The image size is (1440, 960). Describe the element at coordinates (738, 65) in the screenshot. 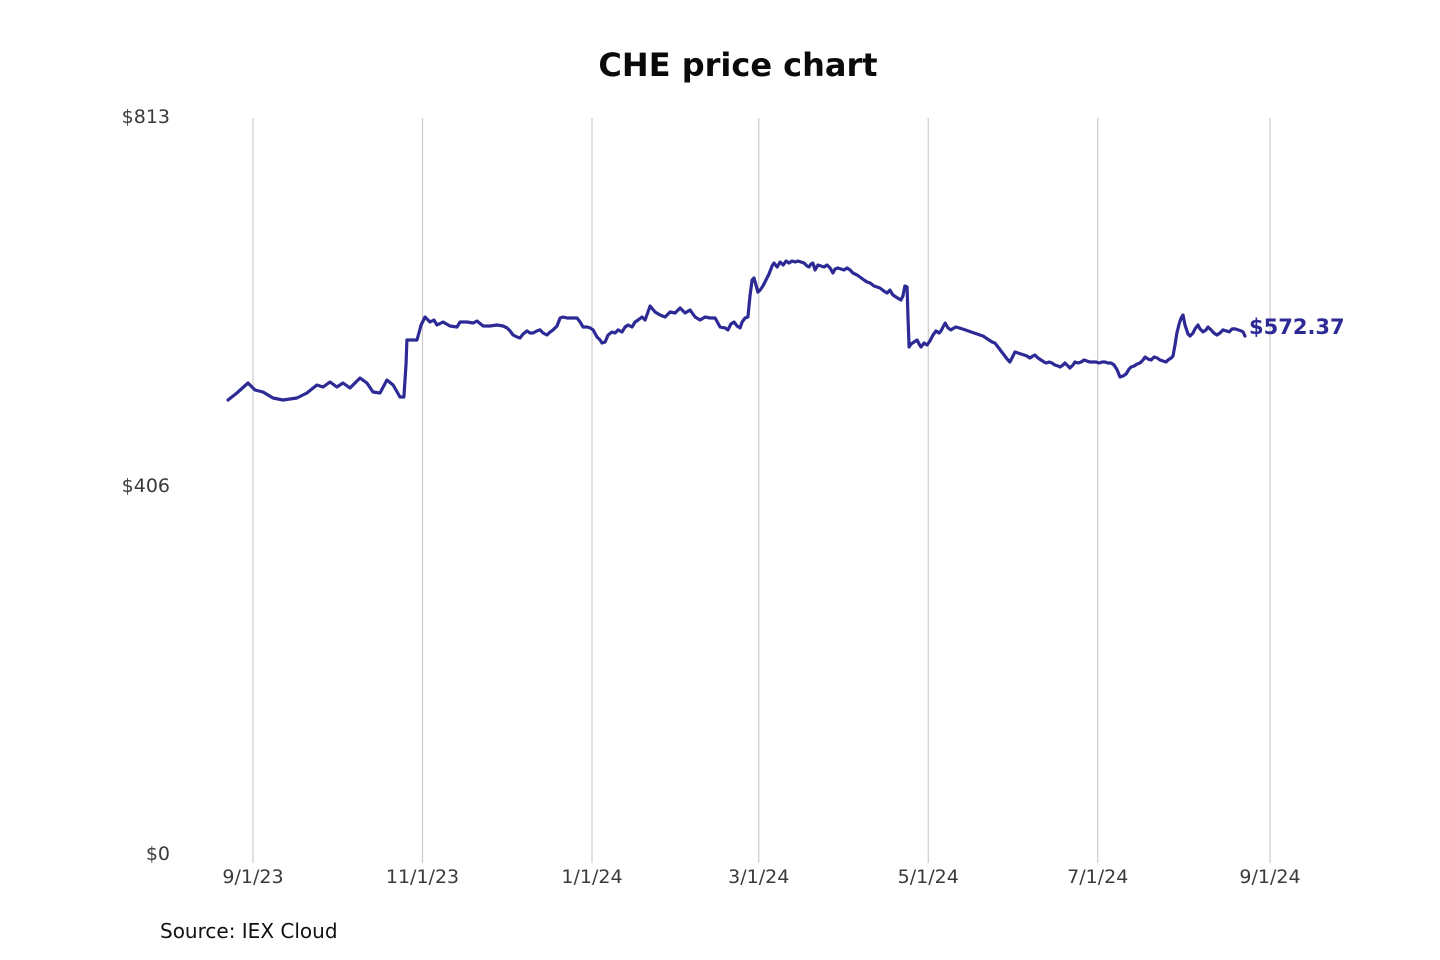

I see `chart-title: CHE price chart` at that location.